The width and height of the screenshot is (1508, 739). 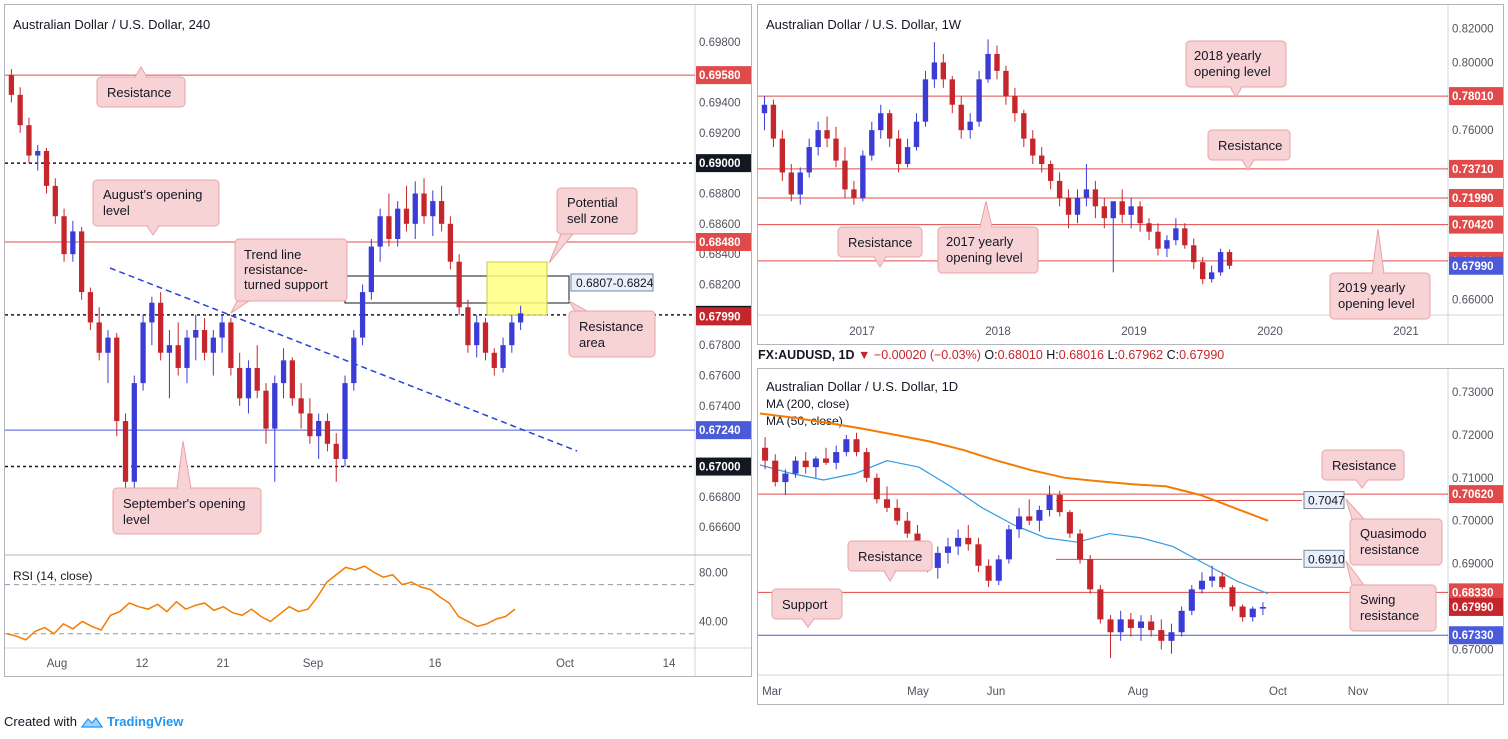 I want to click on d-callout-swing-resistance: Swing resistance, so click(x=1391, y=596).